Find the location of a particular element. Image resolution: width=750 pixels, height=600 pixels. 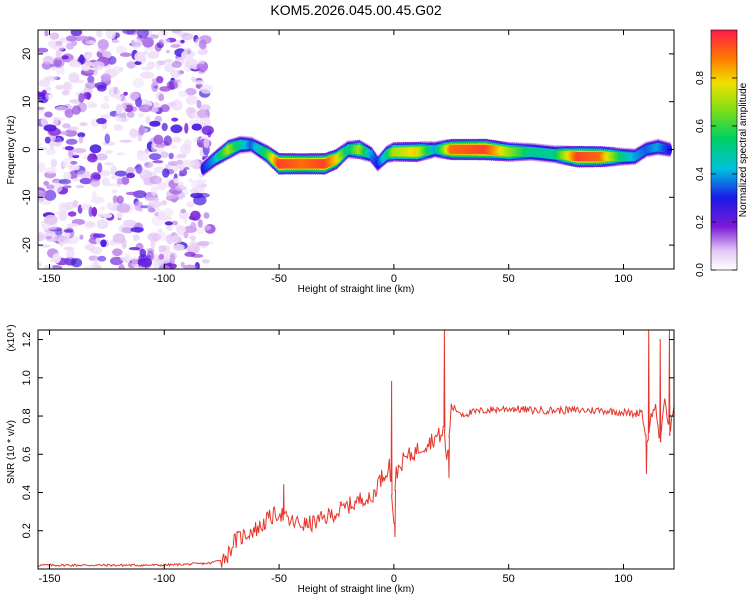

colorbar-gradient is located at coordinates (724, 150).